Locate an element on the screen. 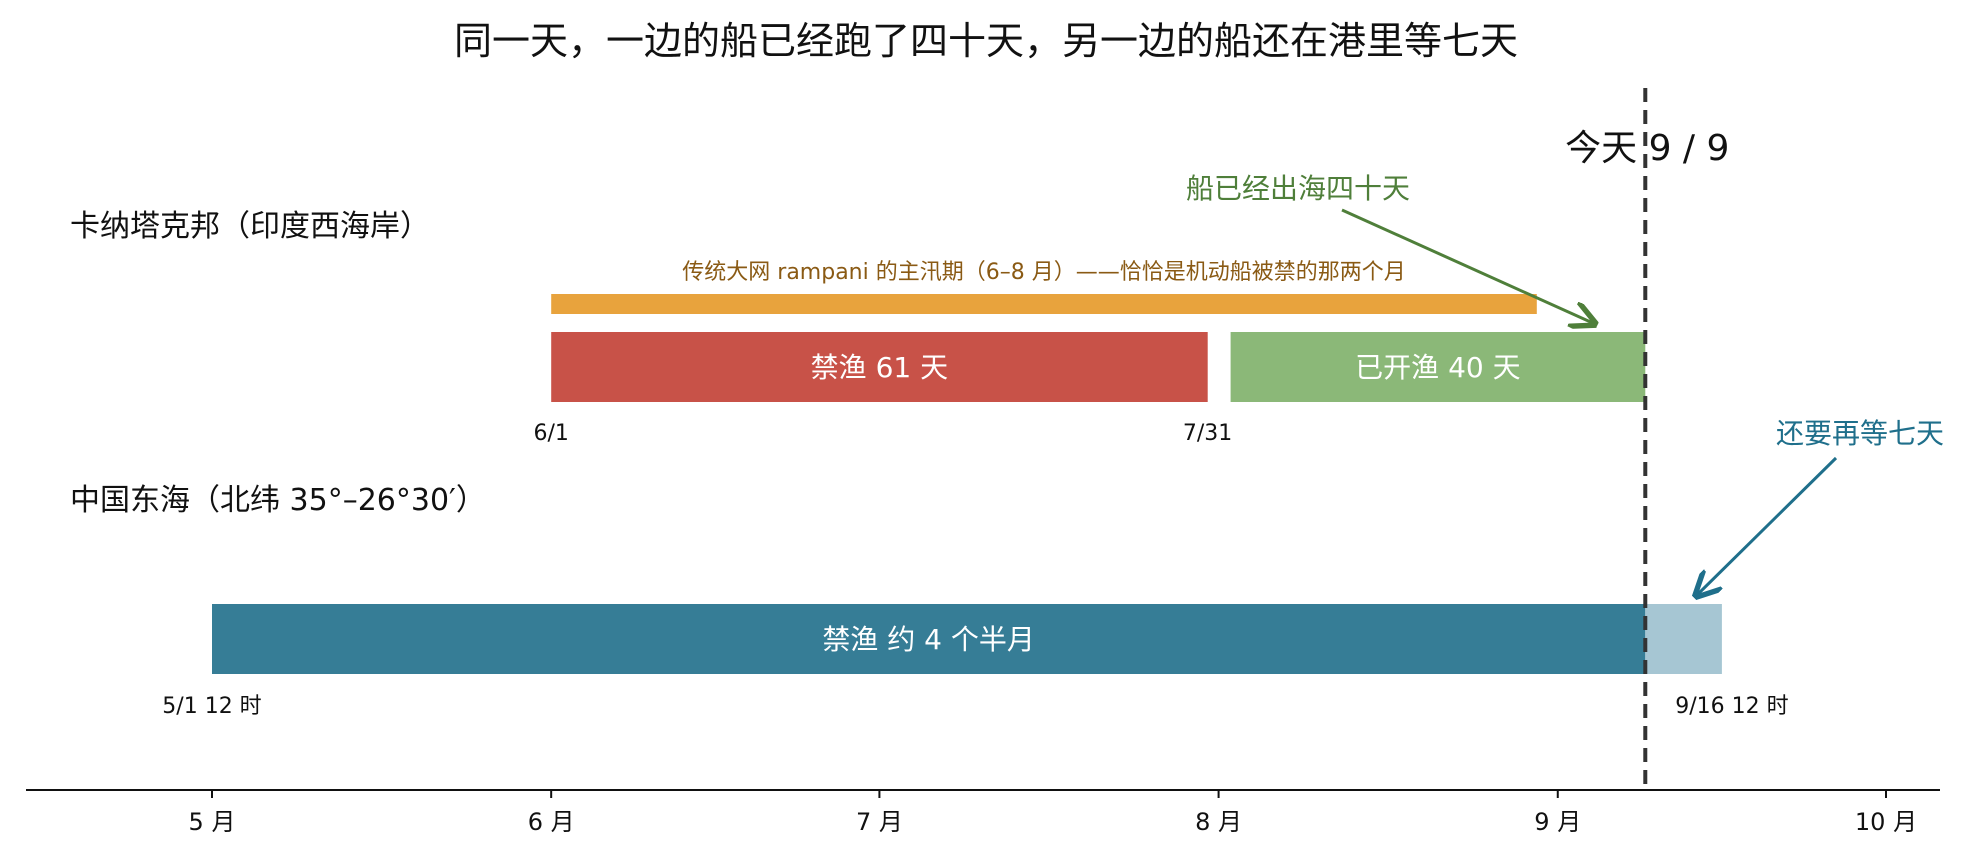 This screenshot has height=850, width=1972. annotation-wait7: 还要再等七天 is located at coordinates (1860, 433).